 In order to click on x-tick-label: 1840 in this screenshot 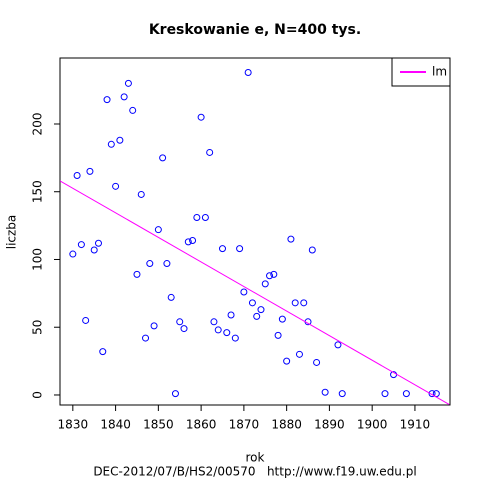, I will do `click(115, 425)`.